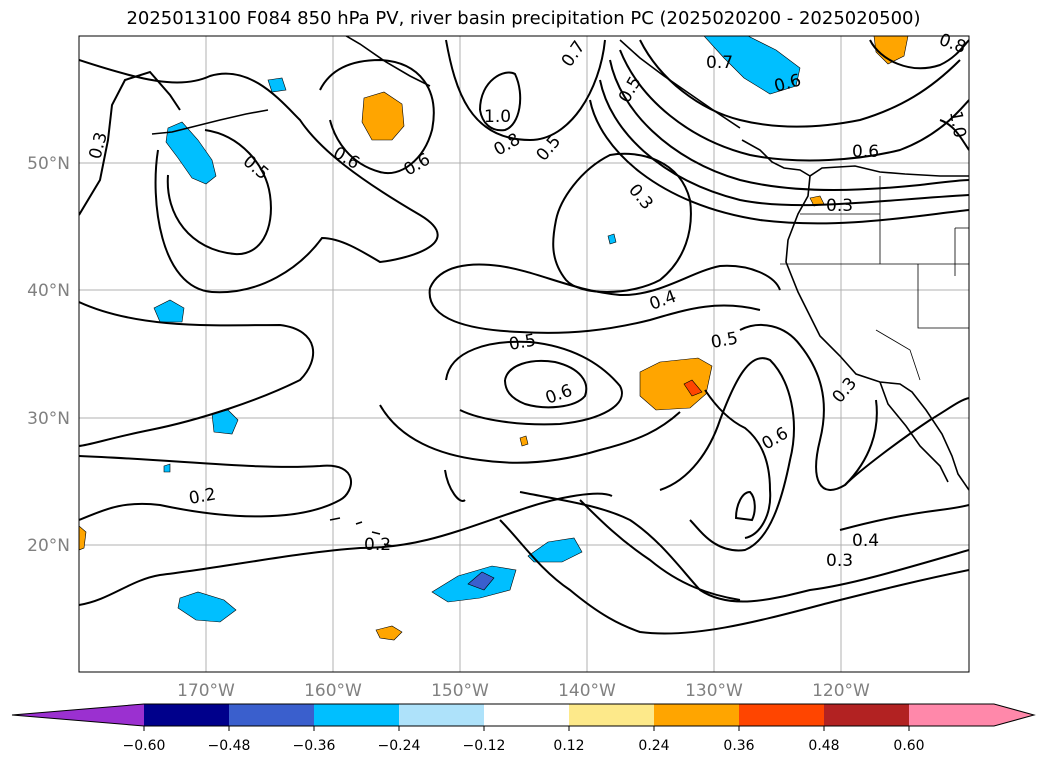 The width and height of the screenshot is (1047, 765). What do you see at coordinates (653, 746) in the screenshot?
I see `colorbar-tick-label: 0.24` at bounding box center [653, 746].